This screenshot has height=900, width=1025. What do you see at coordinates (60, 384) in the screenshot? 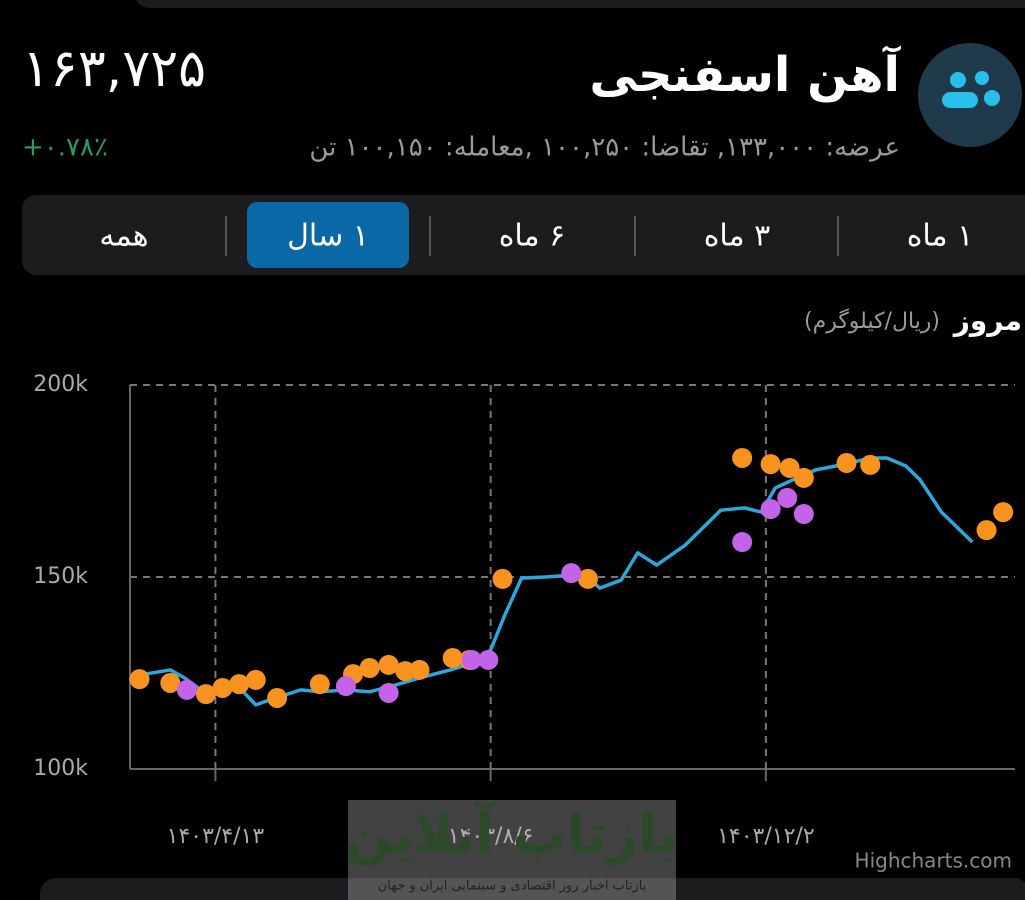
I see `y-tick-label: 200k` at bounding box center [60, 384].